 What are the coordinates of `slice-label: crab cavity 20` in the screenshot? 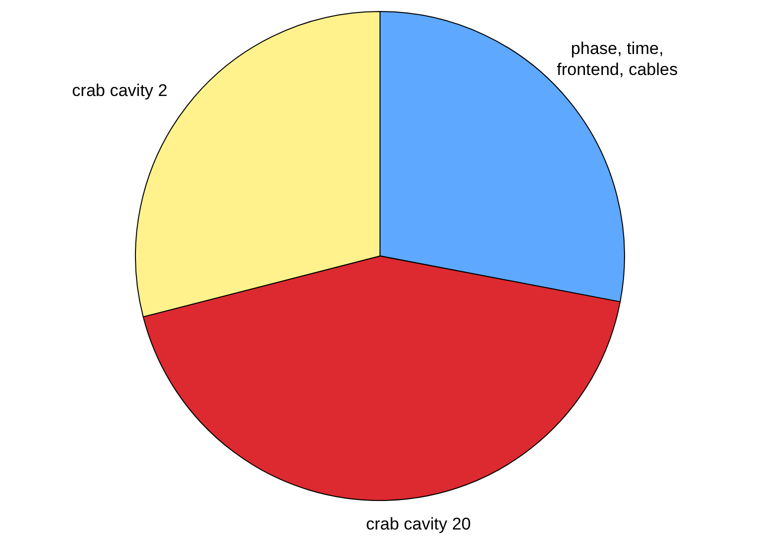 It's located at (418, 524).